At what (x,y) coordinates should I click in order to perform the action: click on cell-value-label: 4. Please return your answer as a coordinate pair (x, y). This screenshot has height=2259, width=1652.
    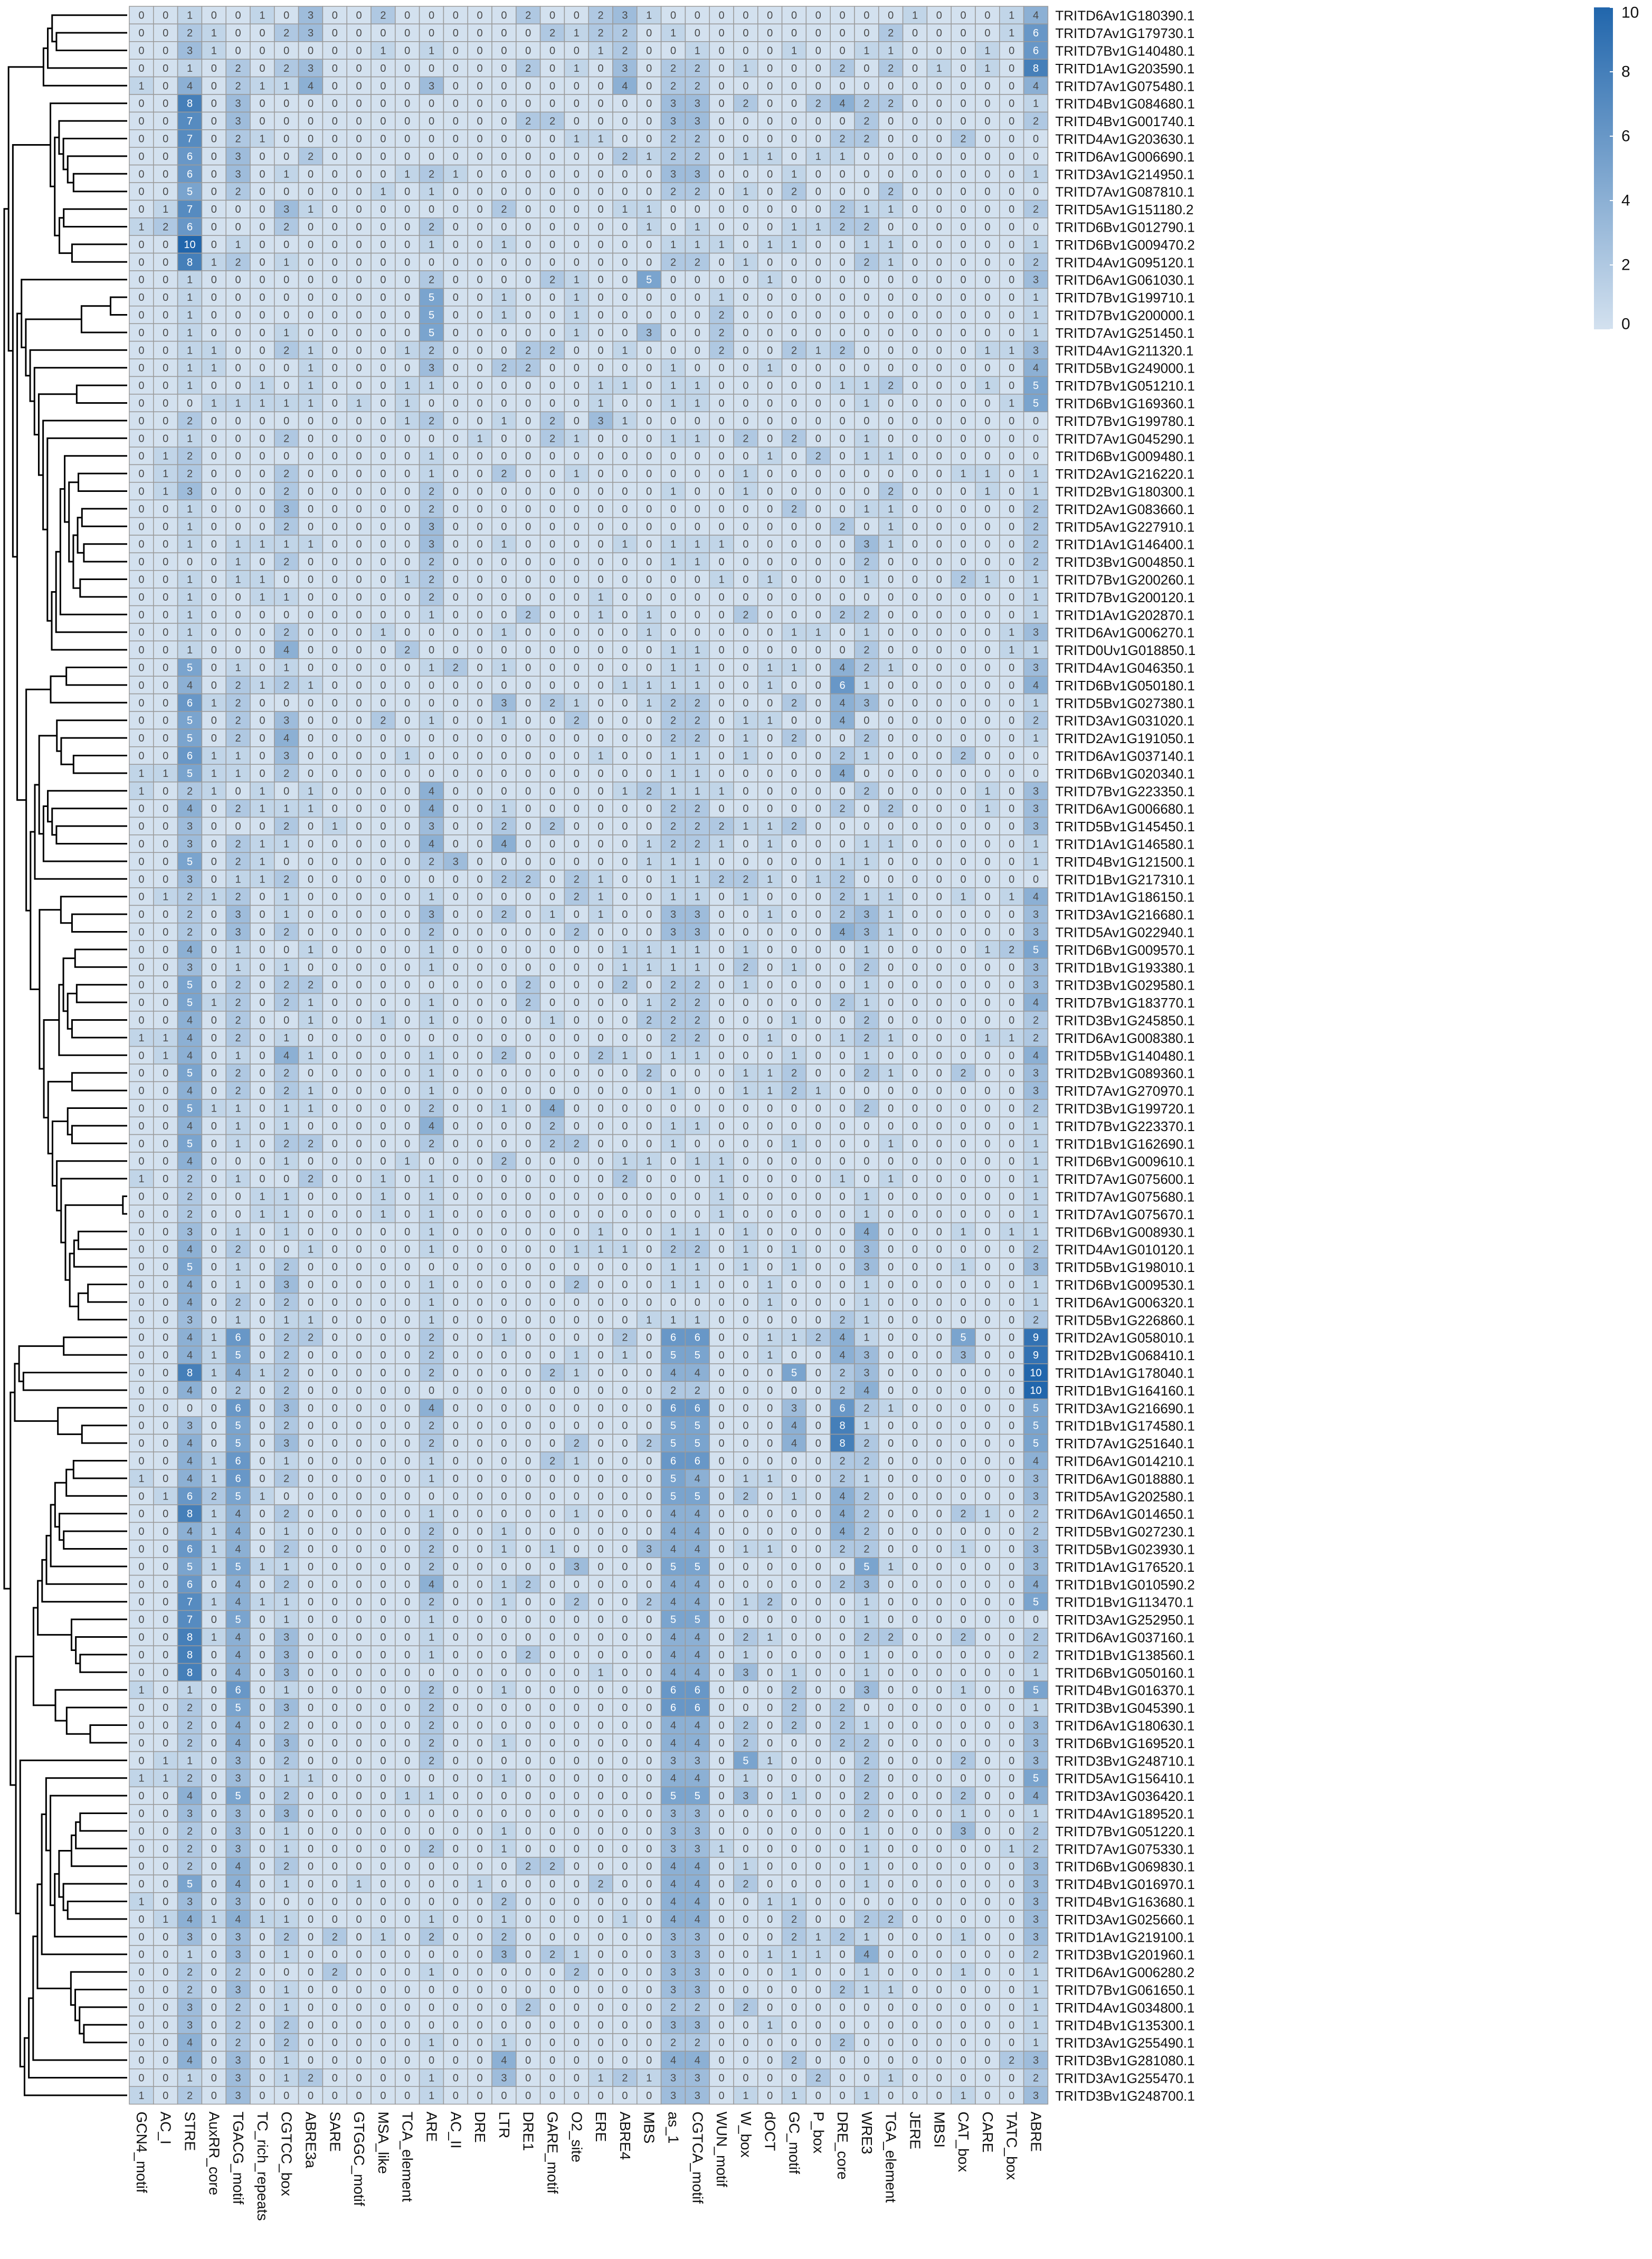
    Looking at the image, I should click on (431, 809).